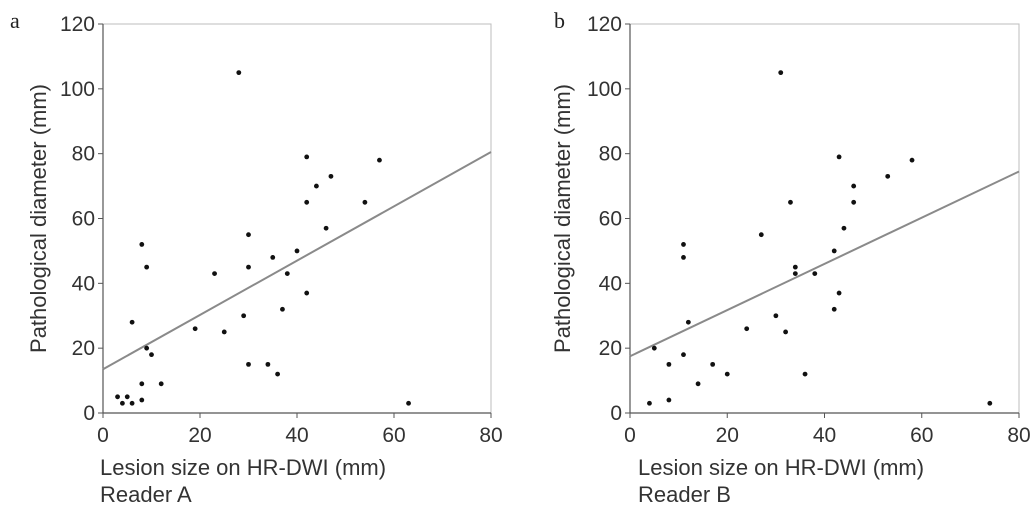  Describe the element at coordinates (824, 264) in the screenshot. I see `regression-line` at that location.